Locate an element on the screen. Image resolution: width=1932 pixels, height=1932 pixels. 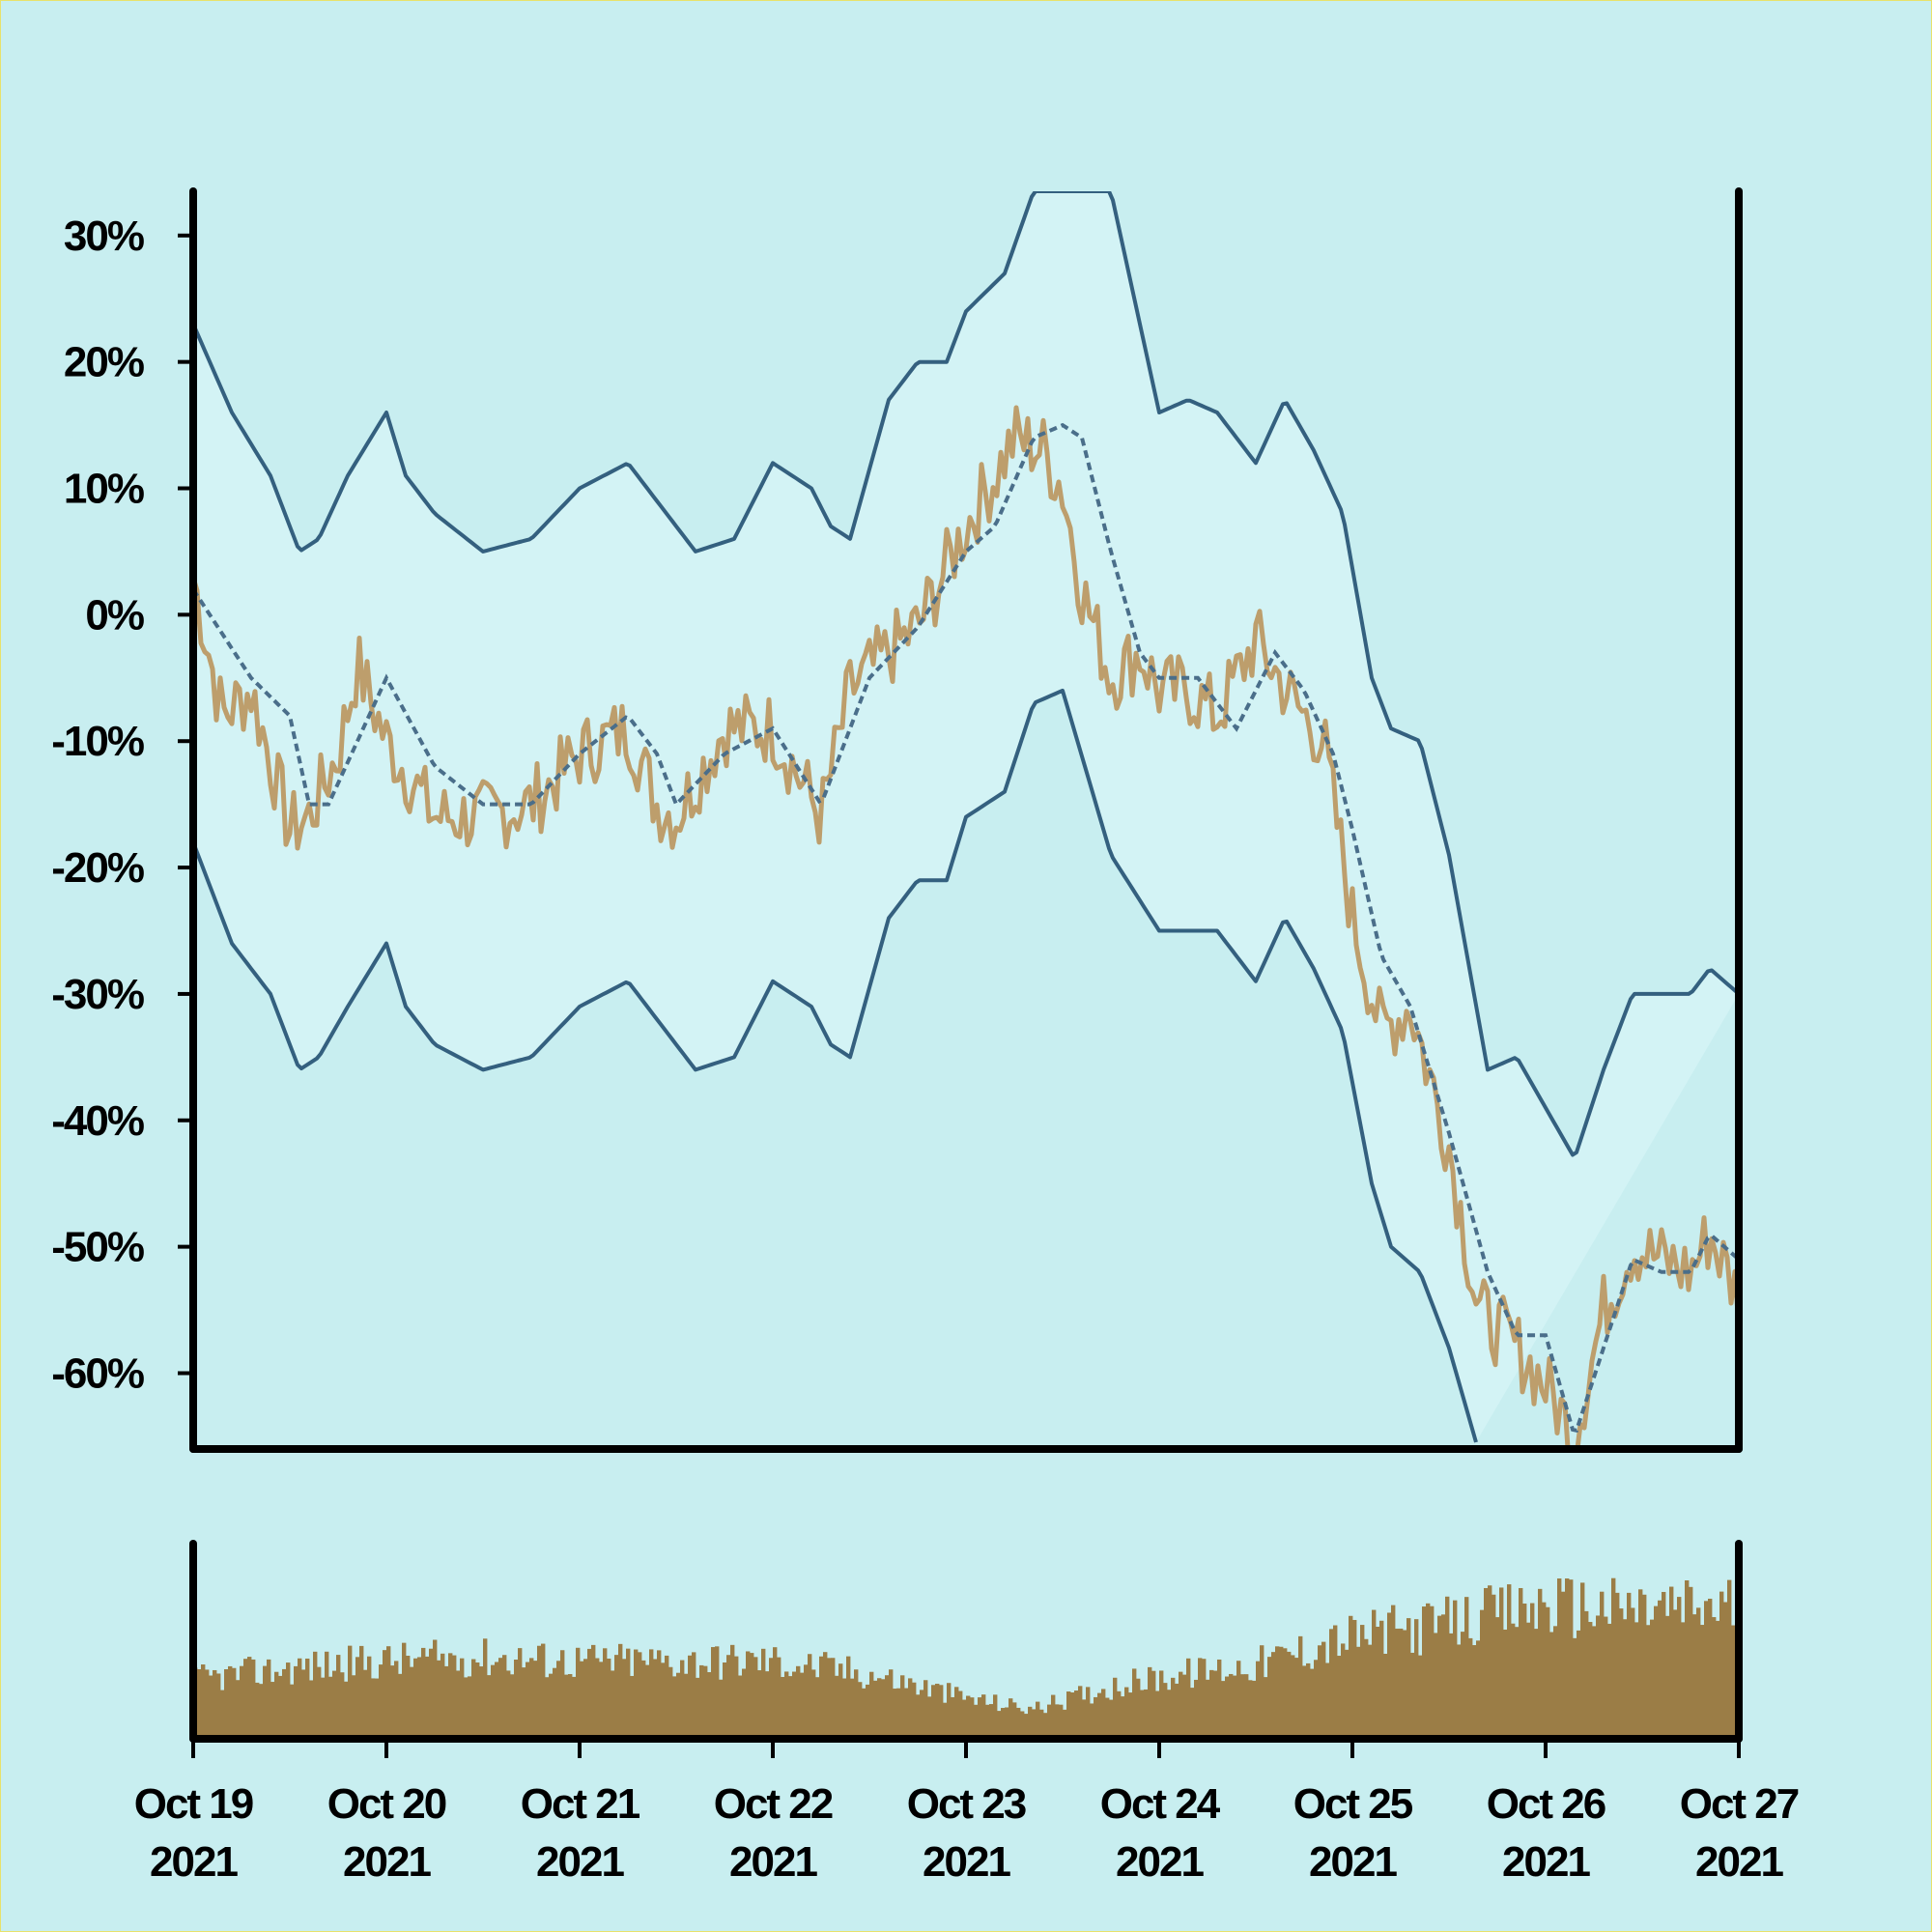
y-tick-label: 20% is located at coordinates (104, 362).